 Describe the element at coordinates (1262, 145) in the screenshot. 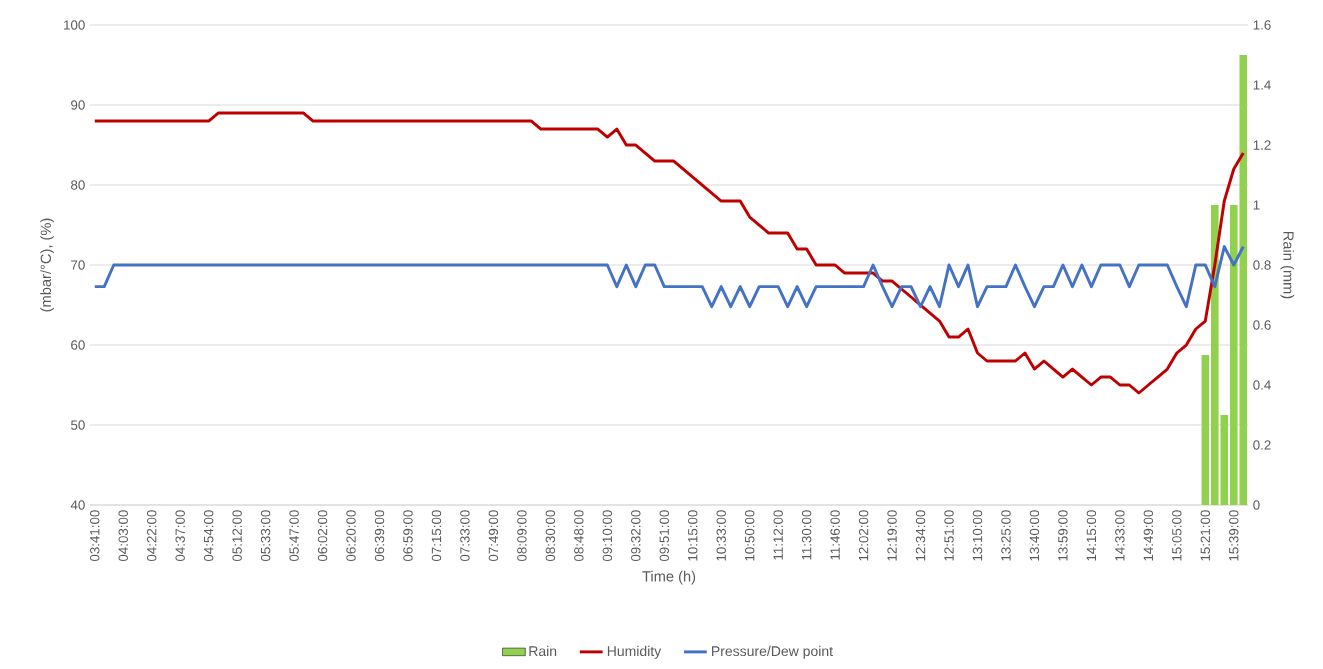

I see `y2-tick-label: 1.2` at that location.